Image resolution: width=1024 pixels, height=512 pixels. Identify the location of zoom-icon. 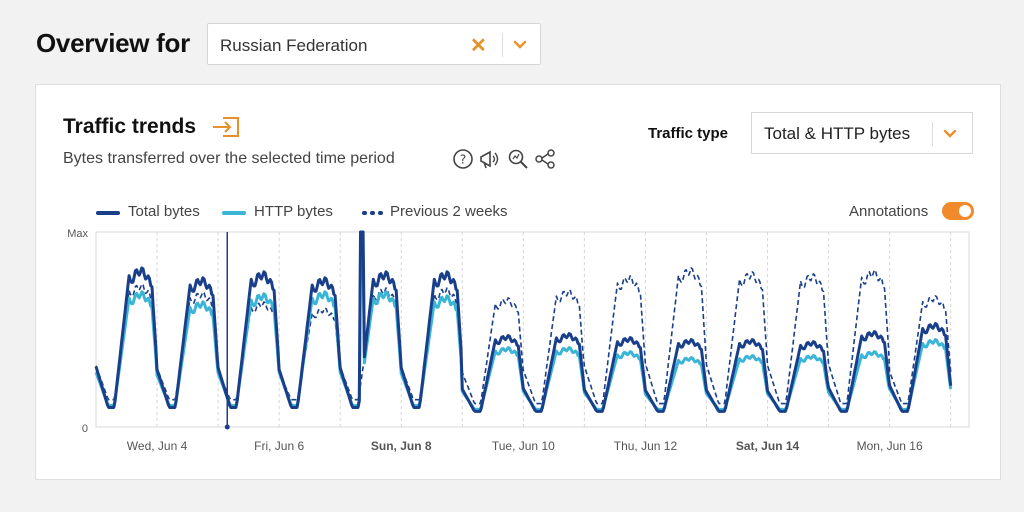
(518, 161).